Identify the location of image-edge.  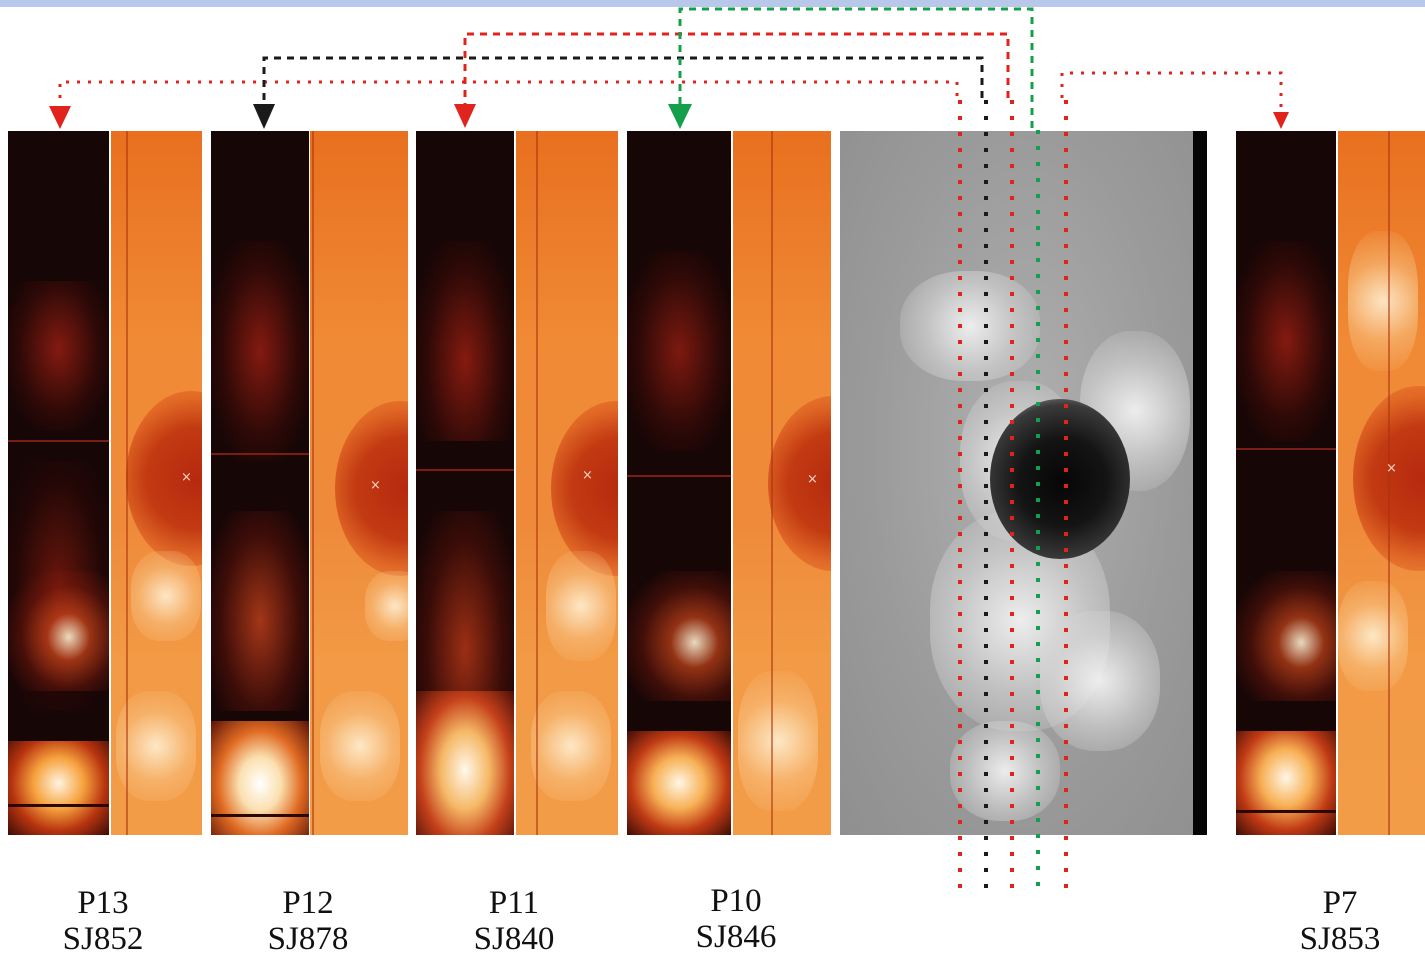
(1200, 483).